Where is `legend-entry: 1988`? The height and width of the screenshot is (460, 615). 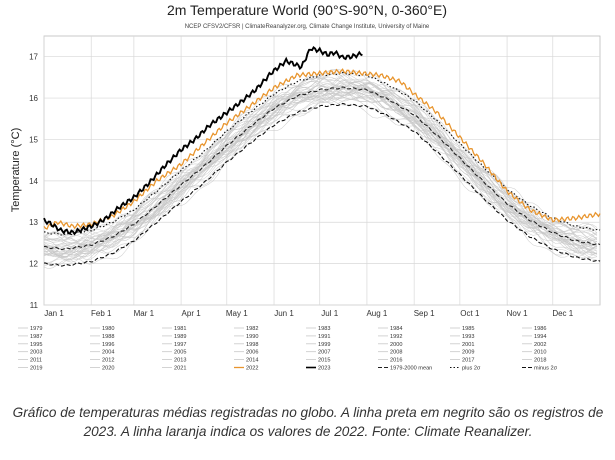
legend-entry: 1988 is located at coordinates (108, 337).